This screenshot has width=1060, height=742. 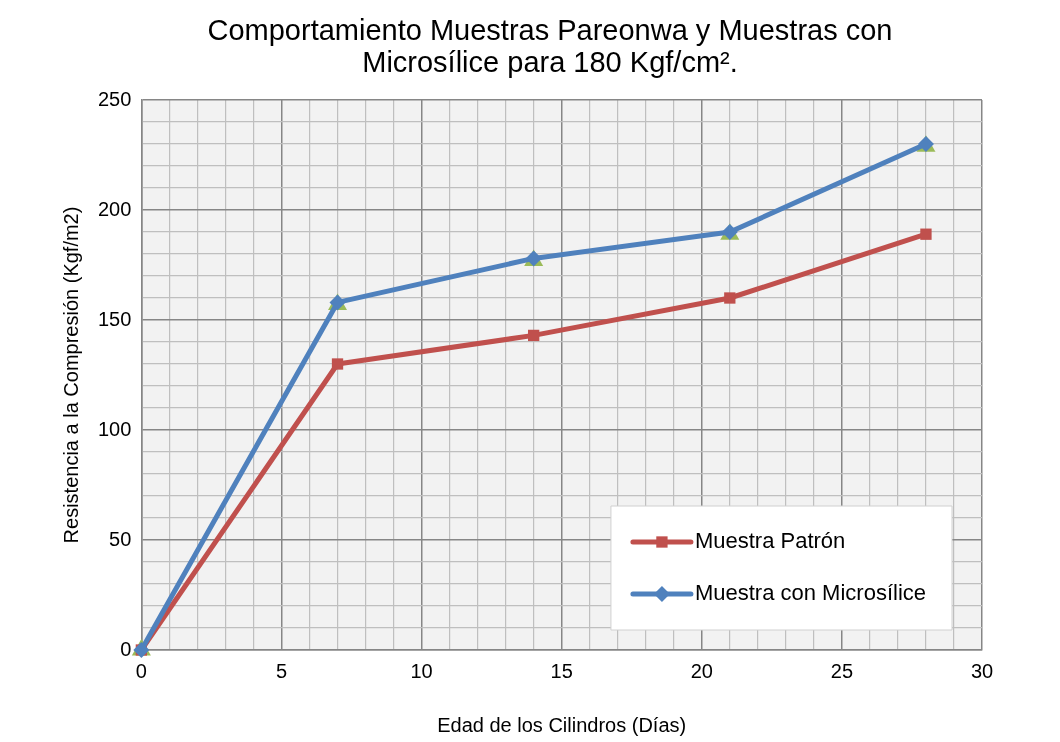 I want to click on x-tick-label: 15, so click(x=561, y=670).